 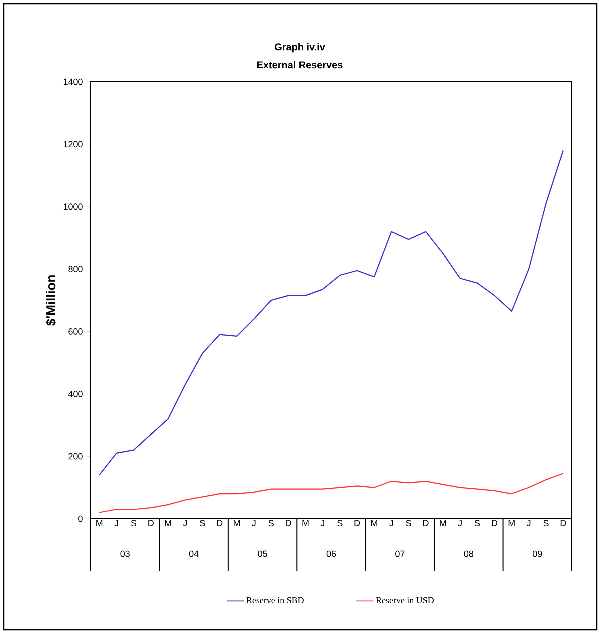 I want to click on y-tick-label: 1400, so click(x=73, y=82).